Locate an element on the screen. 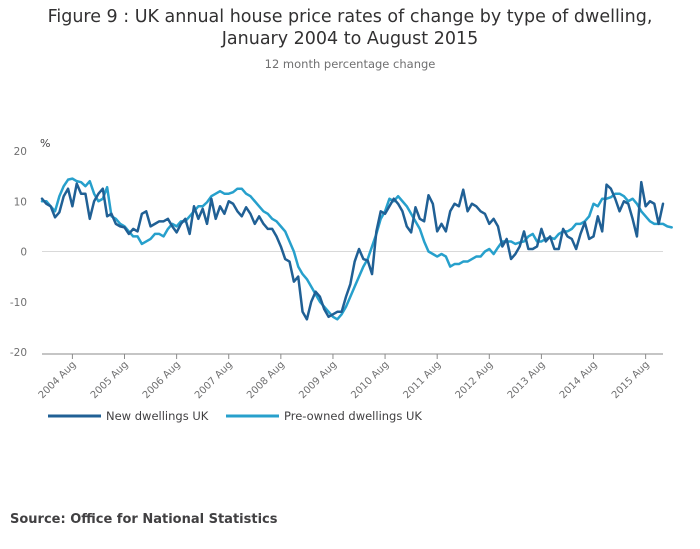 The width and height of the screenshot is (700, 549). y-tick-label: 20 is located at coordinates (20, 152).